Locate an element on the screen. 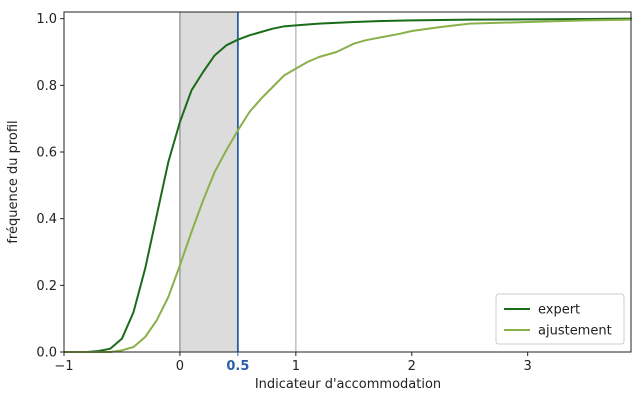 This screenshot has width=632, height=393. legend-label-ajustement: ajustement is located at coordinates (575, 331).